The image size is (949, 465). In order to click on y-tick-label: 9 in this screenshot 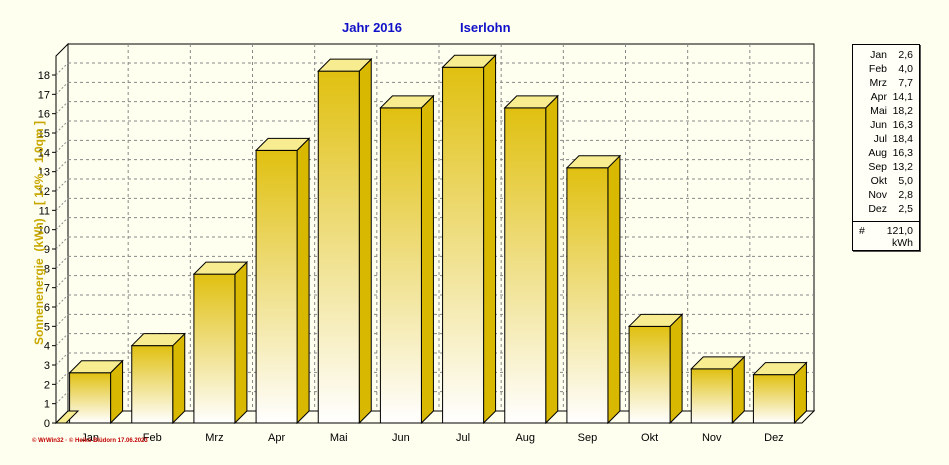, I will do `click(47, 250)`.